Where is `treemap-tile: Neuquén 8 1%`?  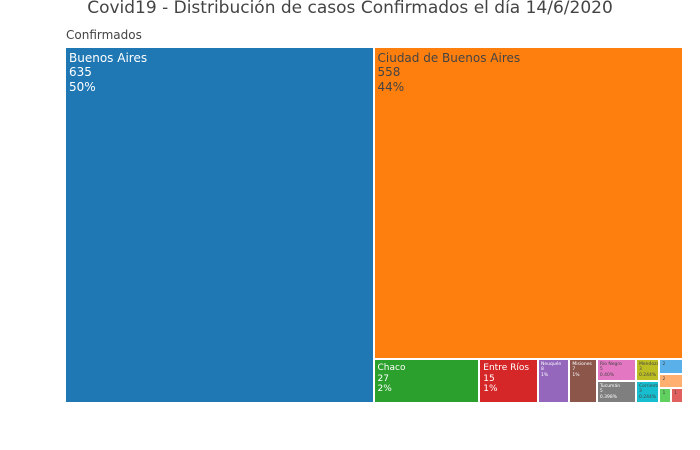
treemap-tile: Neuquén 8 1% is located at coordinates (554, 380).